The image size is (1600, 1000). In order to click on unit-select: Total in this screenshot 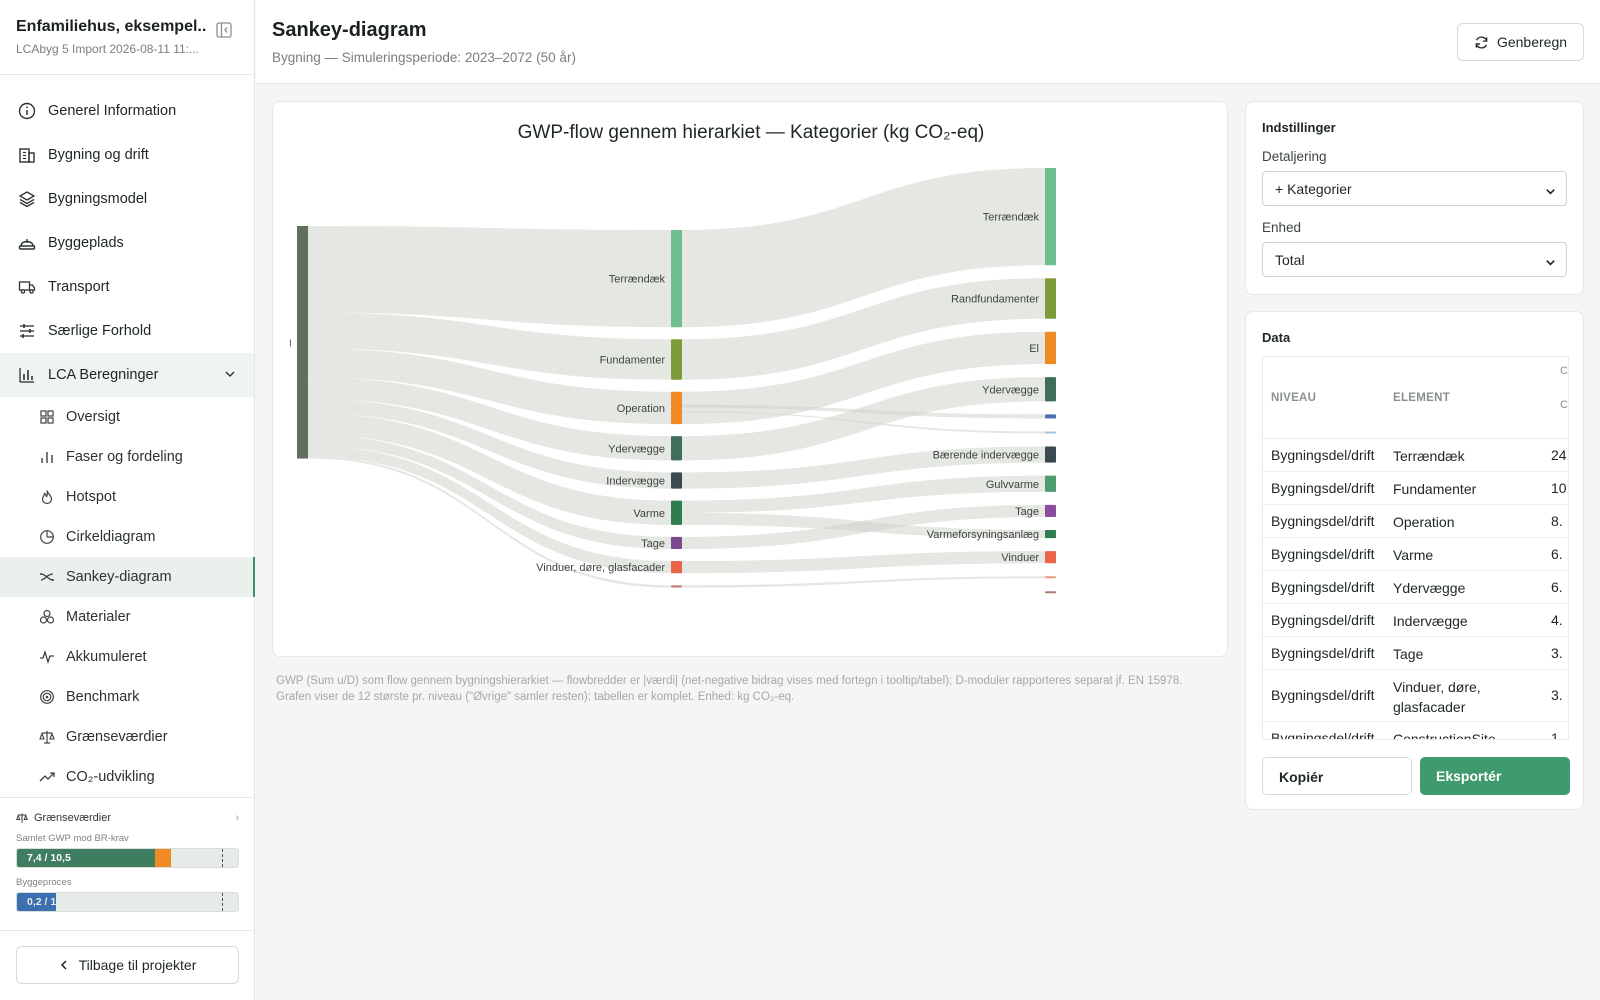, I will do `click(1414, 259)`.